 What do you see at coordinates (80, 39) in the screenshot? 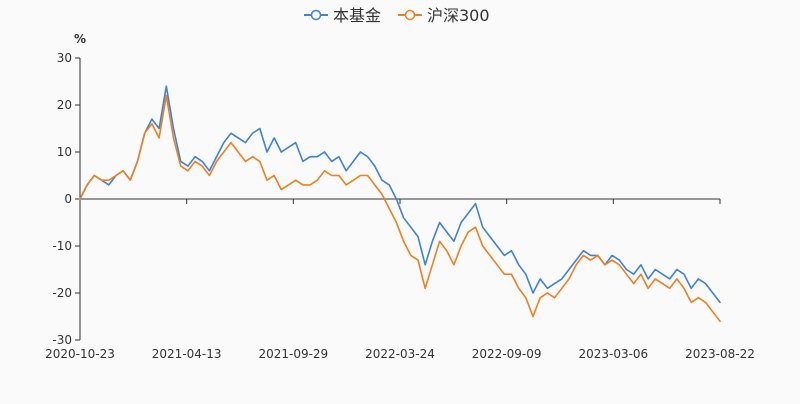
I see `y-axis-unit-label: %` at bounding box center [80, 39].